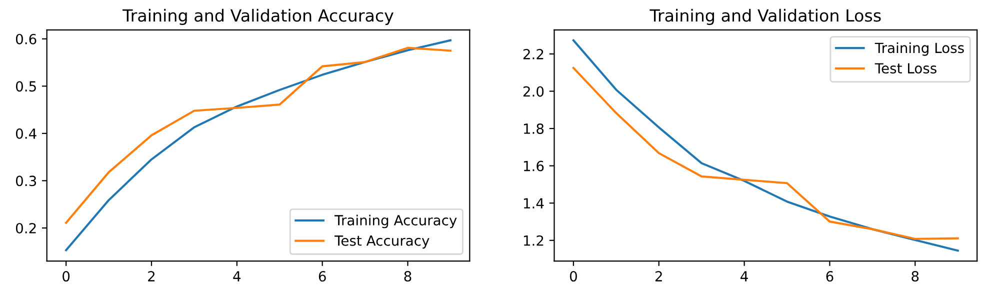  What do you see at coordinates (919, 49) in the screenshot?
I see `legend-label: Training Loss` at bounding box center [919, 49].